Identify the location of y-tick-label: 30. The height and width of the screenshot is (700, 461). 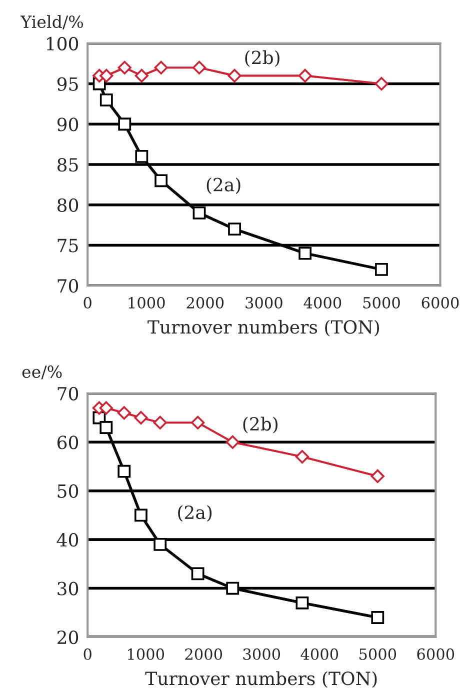
(68, 589).